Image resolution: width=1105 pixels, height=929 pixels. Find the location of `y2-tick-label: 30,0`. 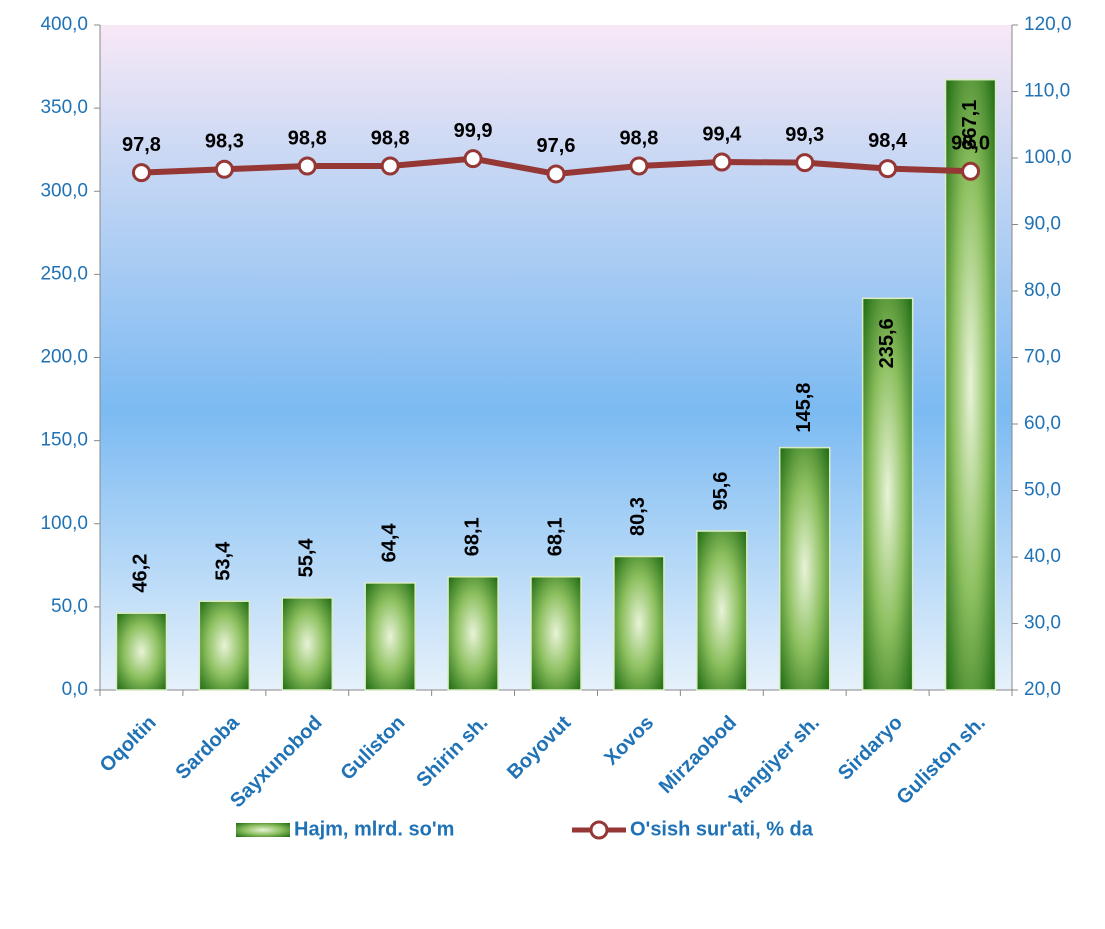

y2-tick-label: 30,0 is located at coordinates (1042, 623).